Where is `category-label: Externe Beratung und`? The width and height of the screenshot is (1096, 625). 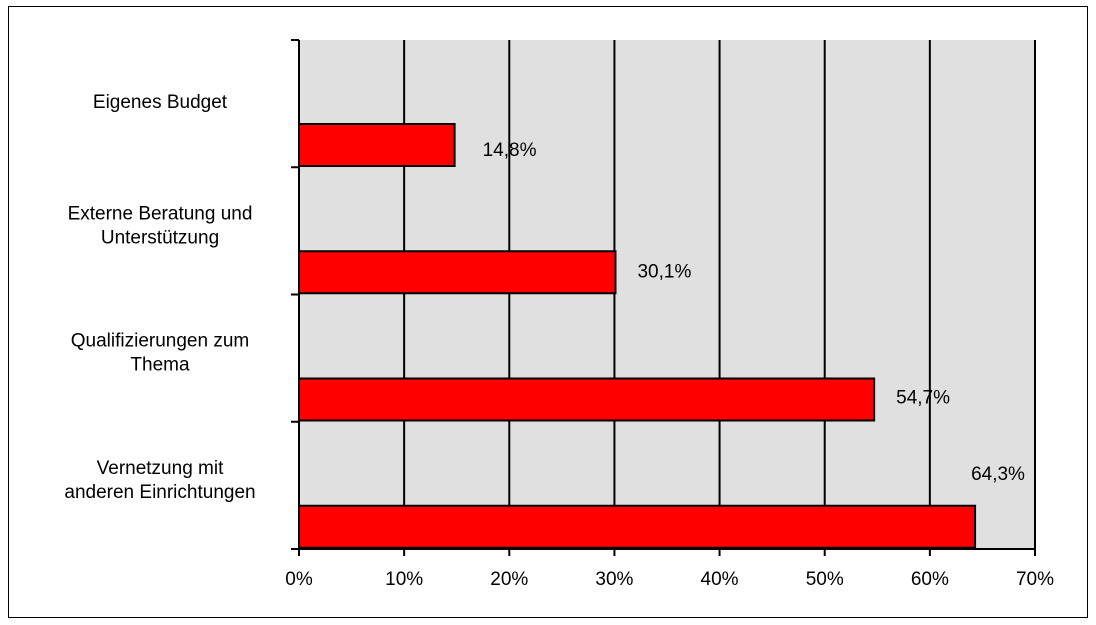
category-label: Externe Beratung und is located at coordinates (160, 213).